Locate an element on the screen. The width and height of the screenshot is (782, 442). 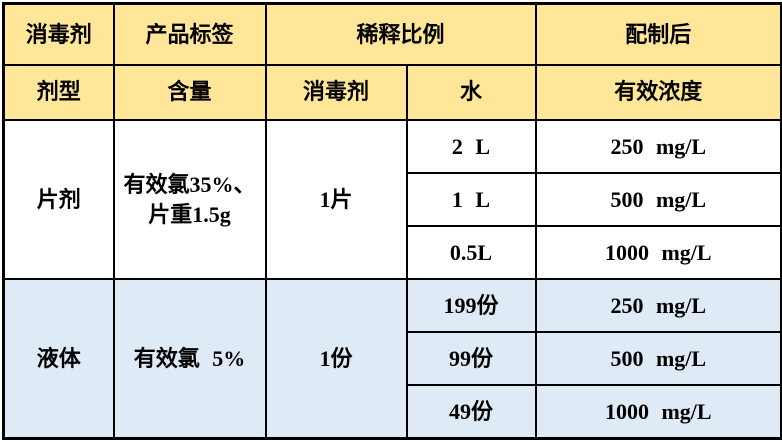
tablet-row-3: 0.5L 1000 mg/L is located at coordinates (393, 253).